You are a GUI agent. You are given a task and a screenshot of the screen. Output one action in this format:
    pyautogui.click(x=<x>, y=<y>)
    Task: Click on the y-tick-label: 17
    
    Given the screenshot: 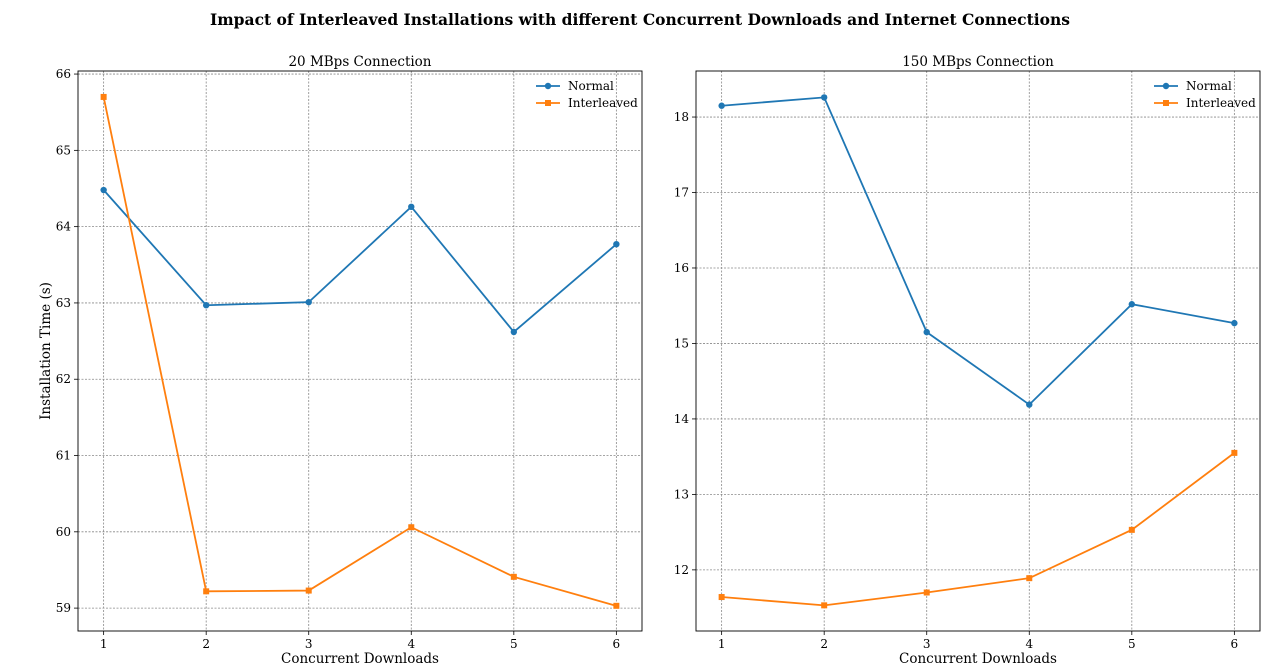 What is the action you would take?
    pyautogui.click(x=681, y=193)
    